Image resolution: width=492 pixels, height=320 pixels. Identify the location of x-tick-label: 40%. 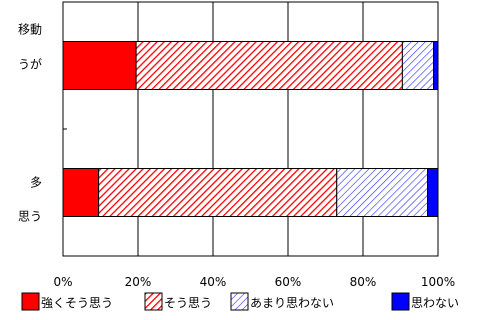
(213, 282).